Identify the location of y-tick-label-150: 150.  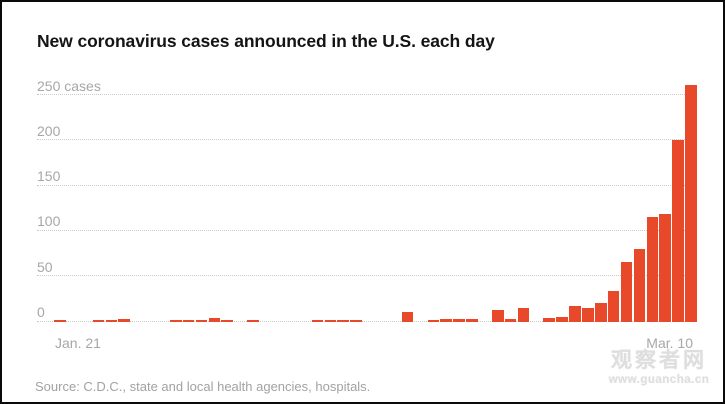
(49, 176).